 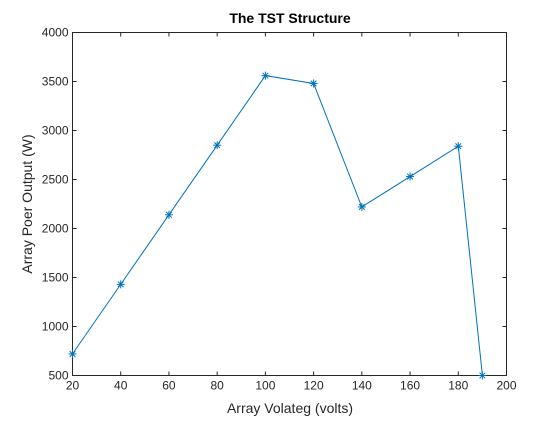 I want to click on y-tick-label: 3000, so click(x=55, y=131).